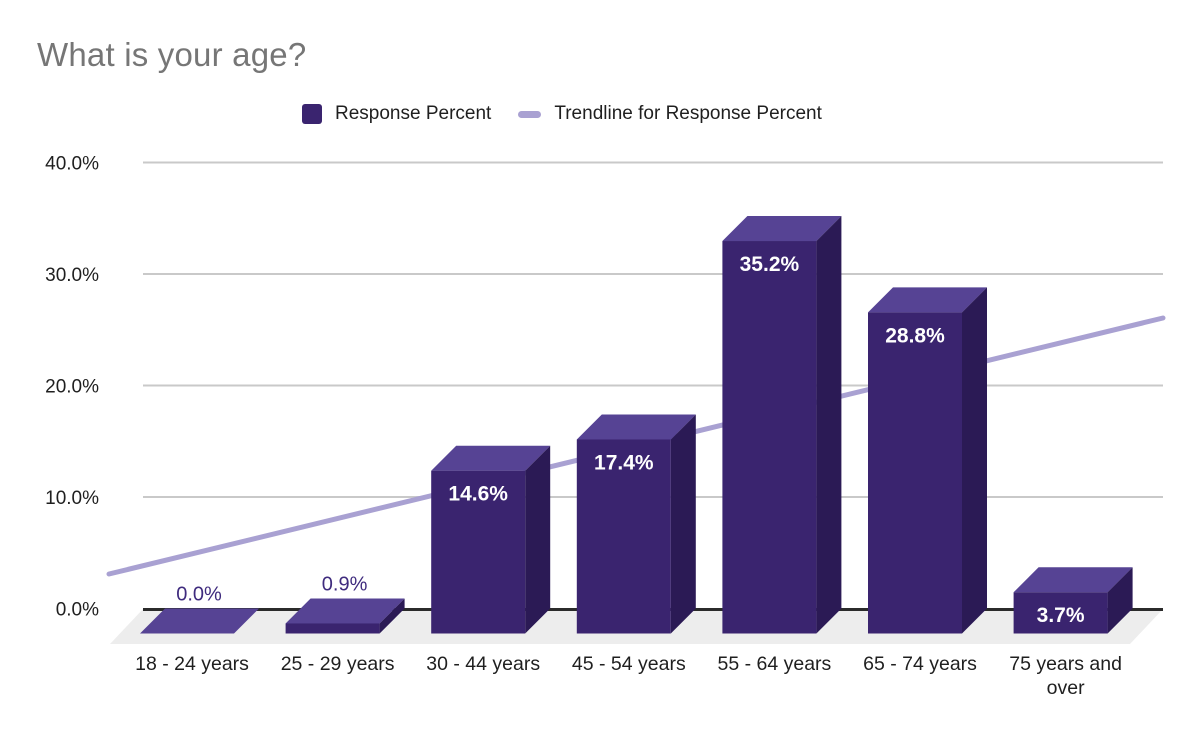  I want to click on category-label: 30 - 44 years, so click(483, 664).